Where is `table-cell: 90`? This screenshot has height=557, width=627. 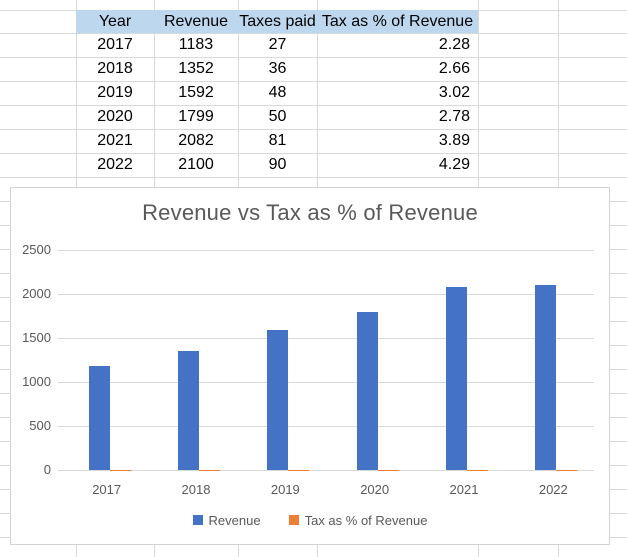 table-cell: 90 is located at coordinates (277, 164).